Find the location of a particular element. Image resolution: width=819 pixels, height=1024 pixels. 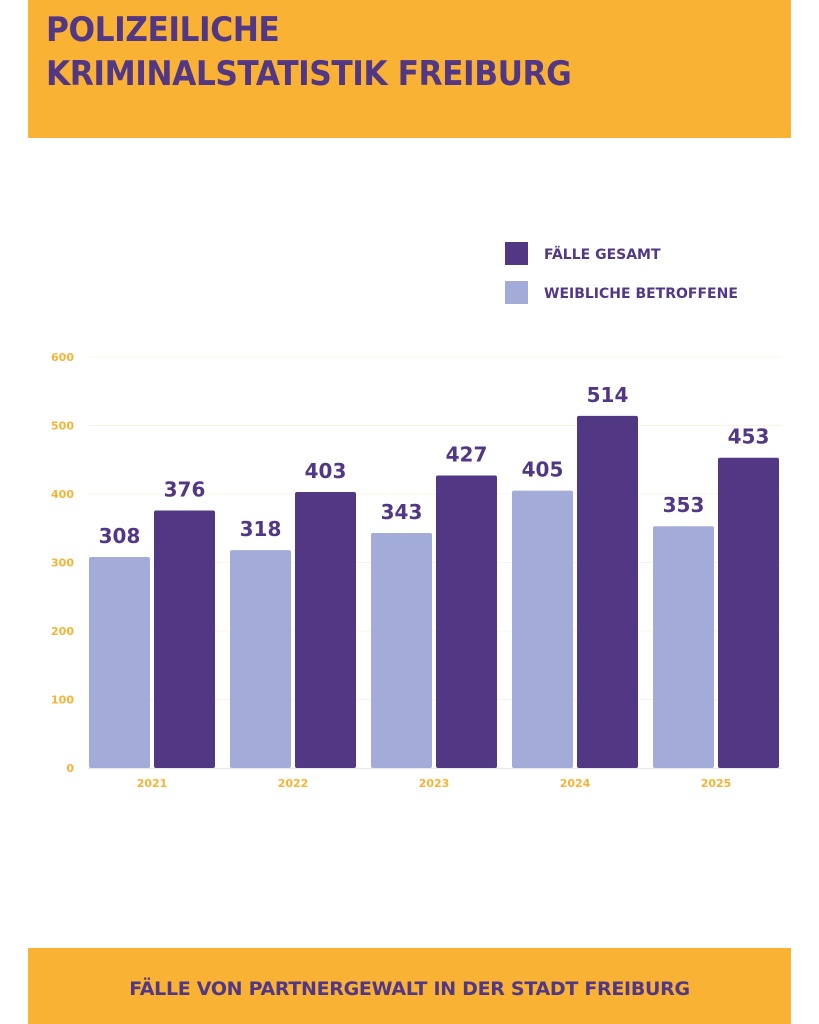

data-label: 318 is located at coordinates (261, 529).